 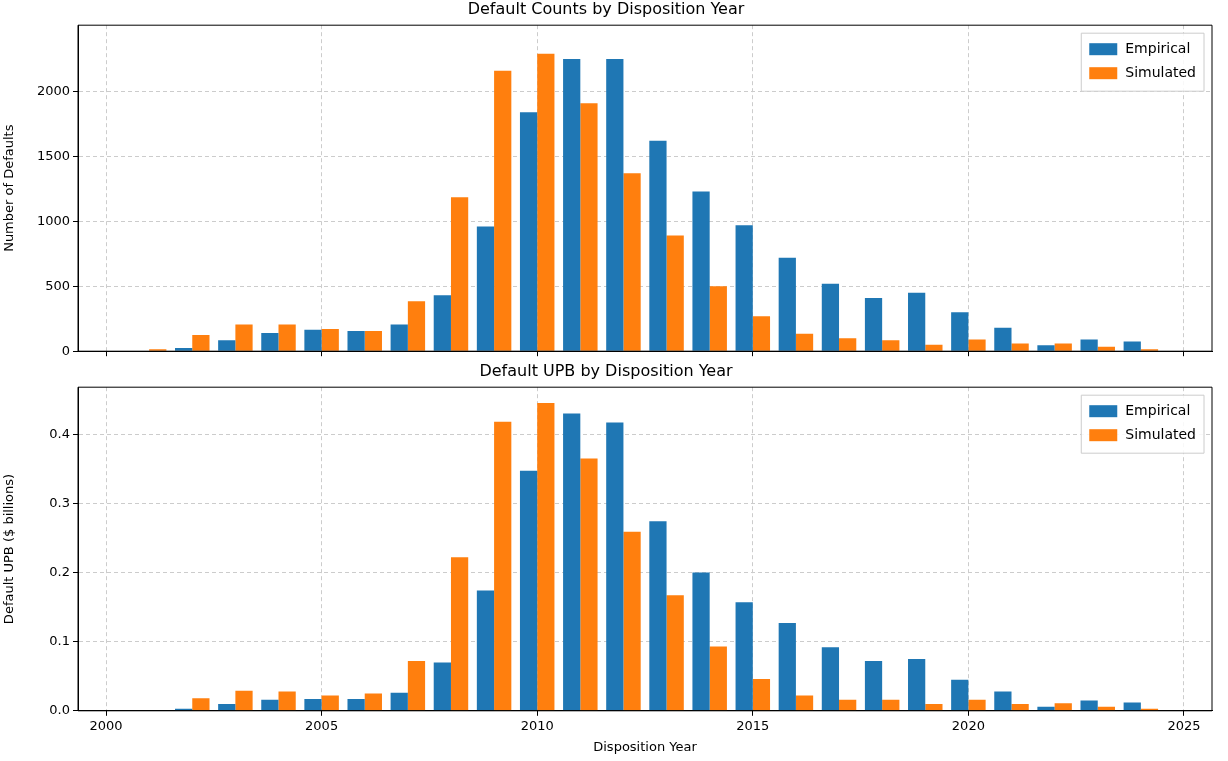 What do you see at coordinates (59, 571) in the screenshot?
I see `y-tick-label: 0.2` at bounding box center [59, 571].